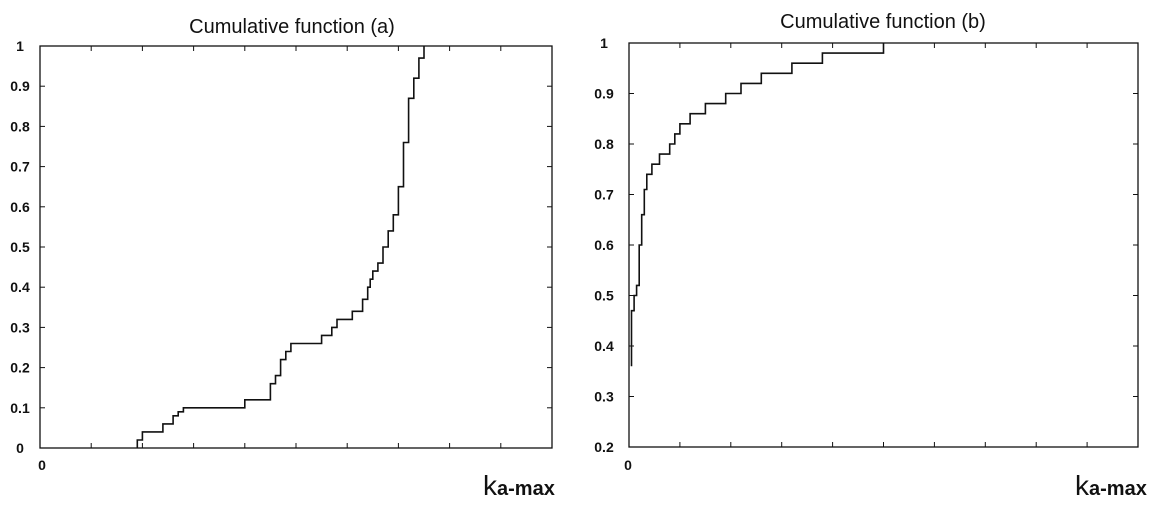 This screenshot has width=1160, height=505. I want to click on chart-a-y-tick-label: 1, so click(20, 46).